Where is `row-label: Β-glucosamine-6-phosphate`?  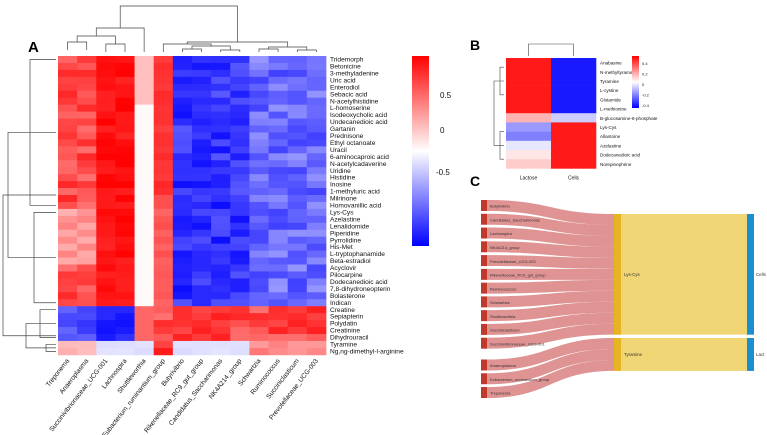
row-label: Β-glucosamine-6-phosphate is located at coordinates (629, 118).